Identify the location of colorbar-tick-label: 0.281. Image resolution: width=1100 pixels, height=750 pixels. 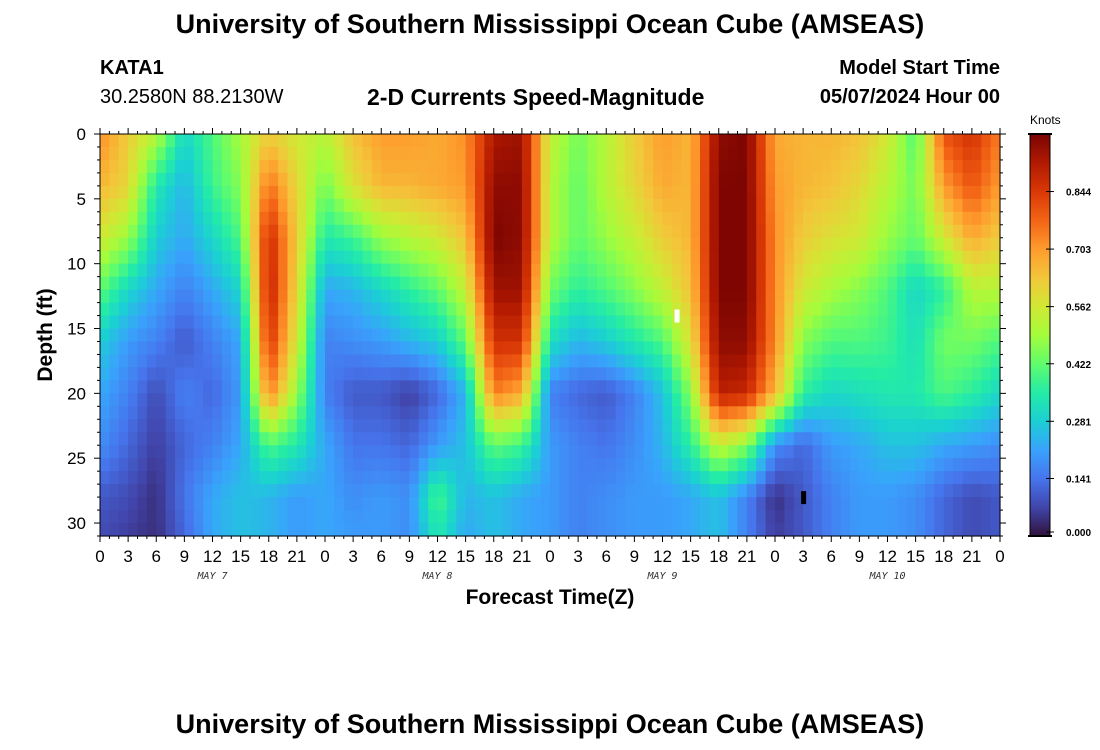
(1078, 422).